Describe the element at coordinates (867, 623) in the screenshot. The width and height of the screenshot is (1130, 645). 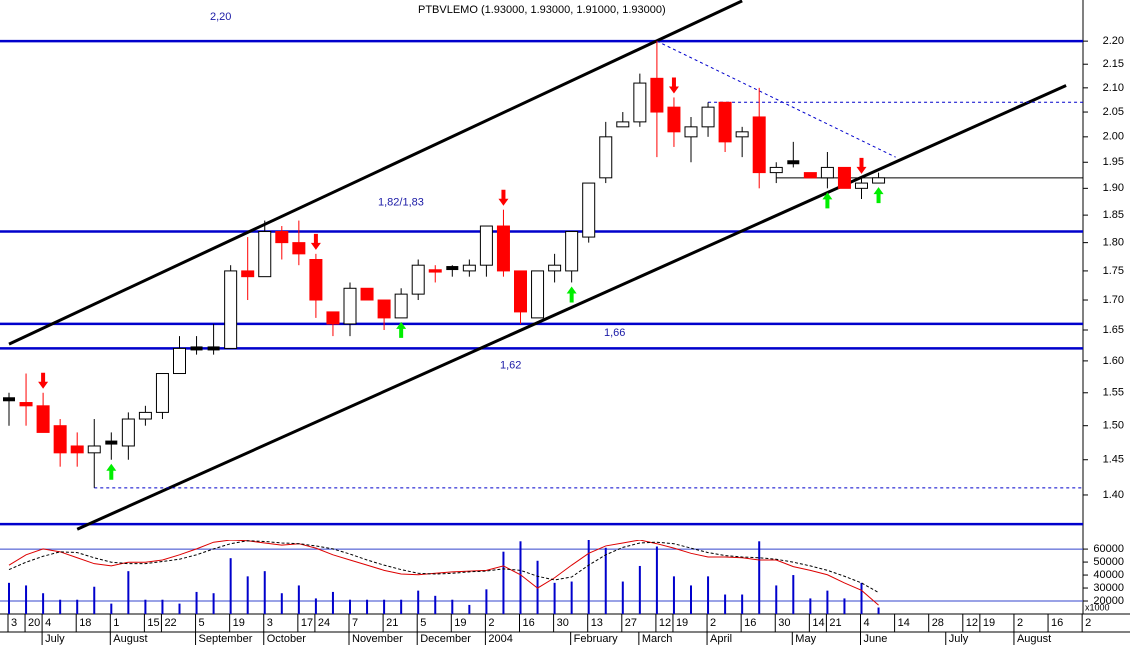
I see `x-tick-label: 4` at that location.